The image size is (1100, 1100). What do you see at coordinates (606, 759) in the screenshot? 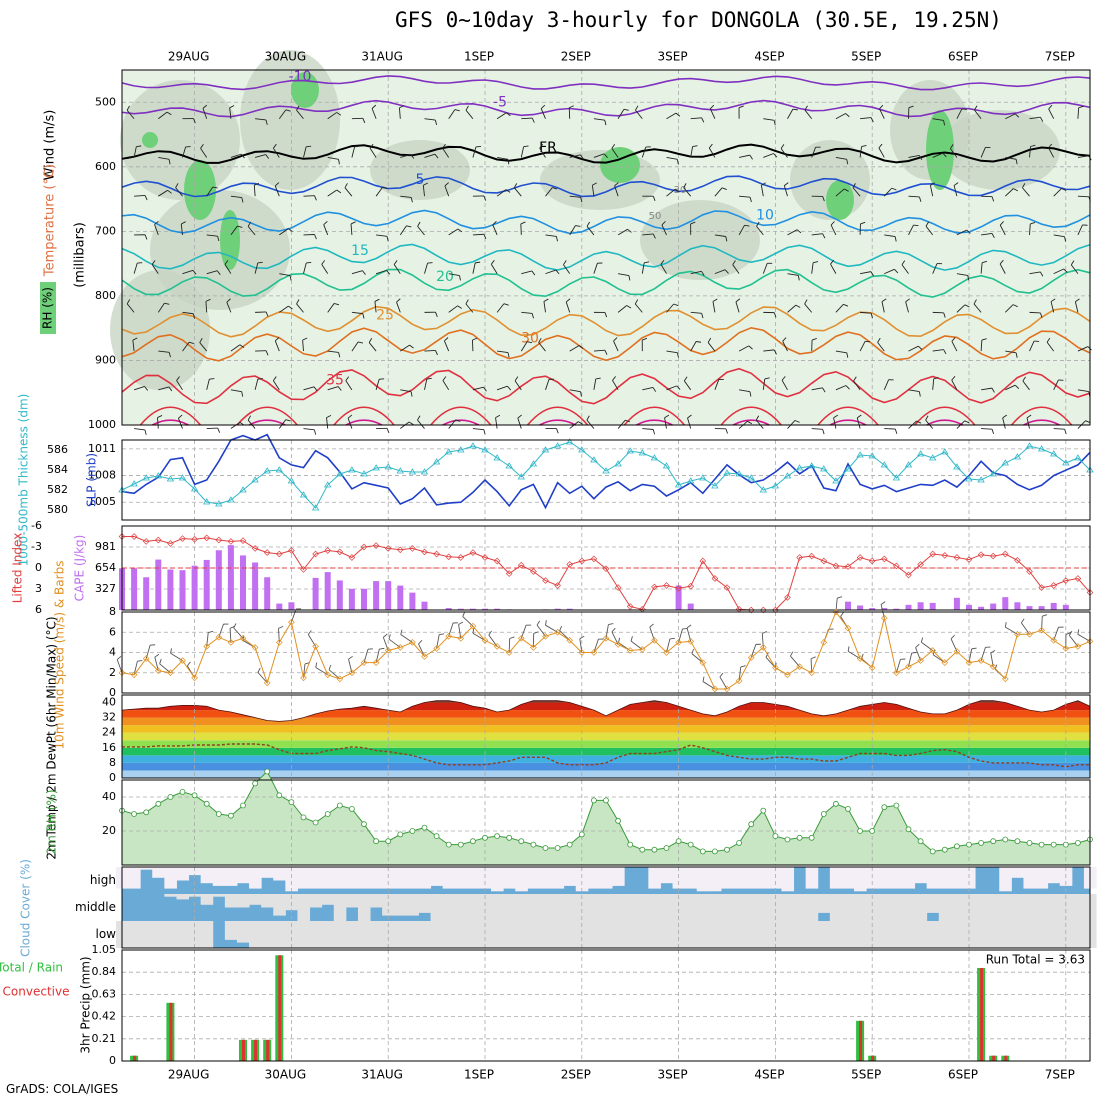
I see `temp-color-band` at bounding box center [606, 759].